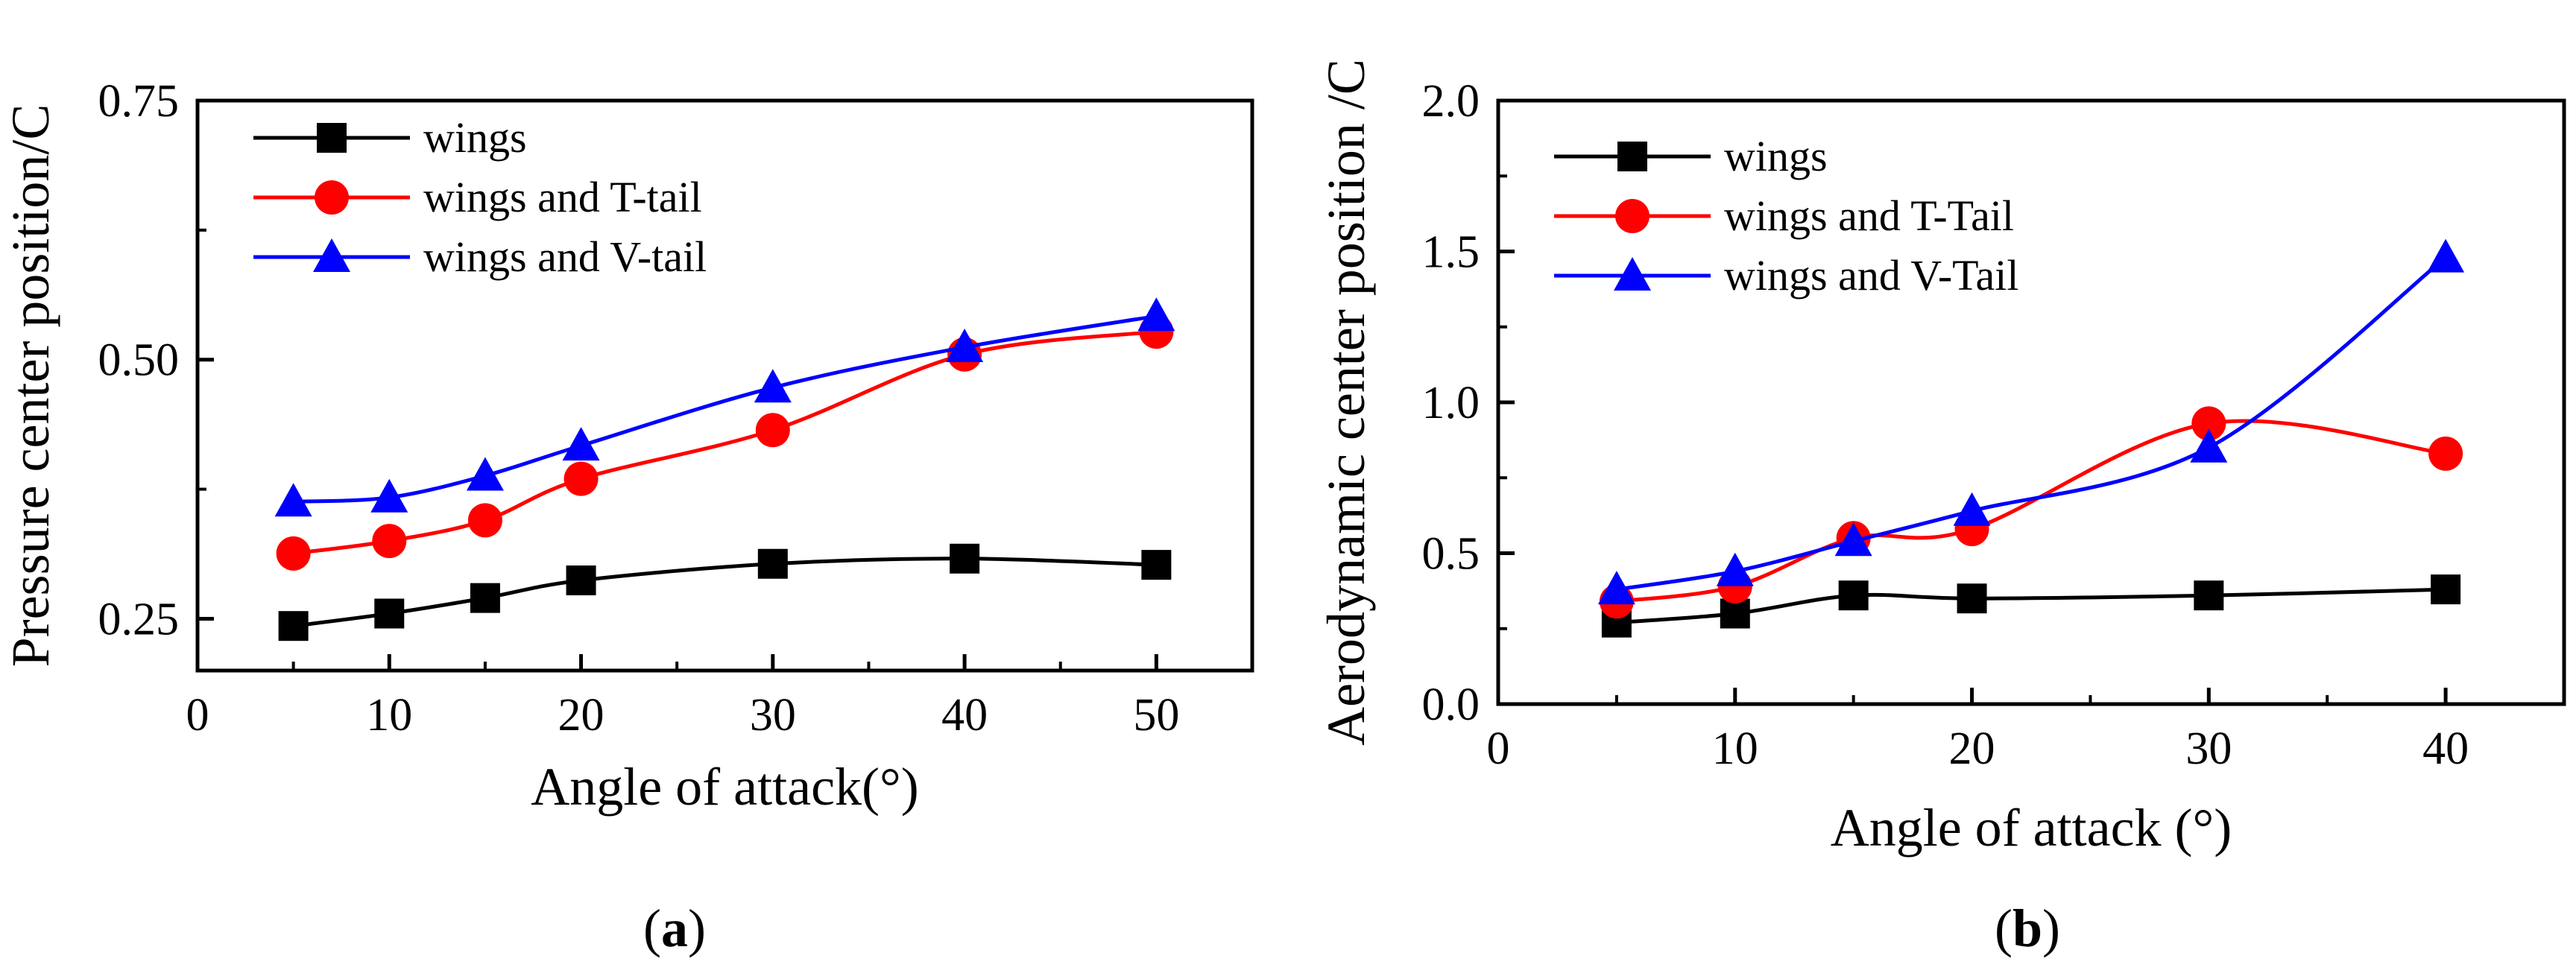 The image size is (2576, 979). I want to click on y-tick-label: 1.0, so click(1451, 403).